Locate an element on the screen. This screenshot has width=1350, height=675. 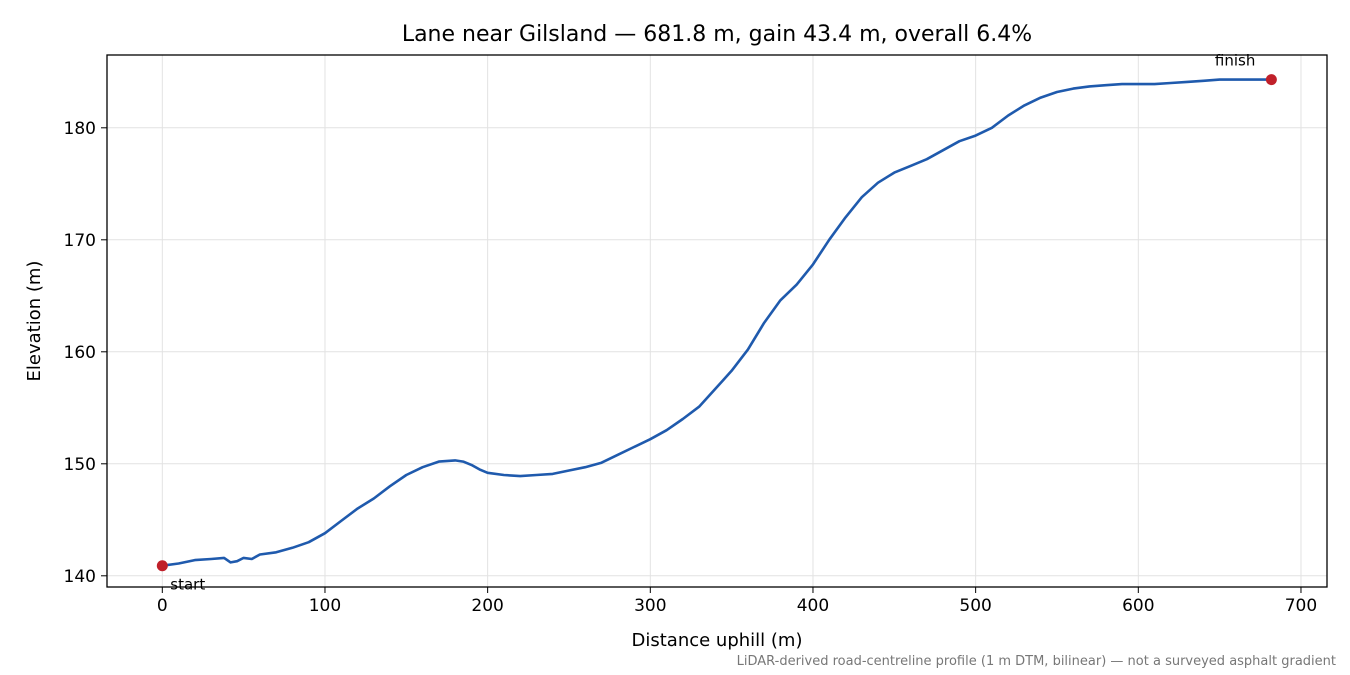
x-tick-label: 200 is located at coordinates (487, 606).